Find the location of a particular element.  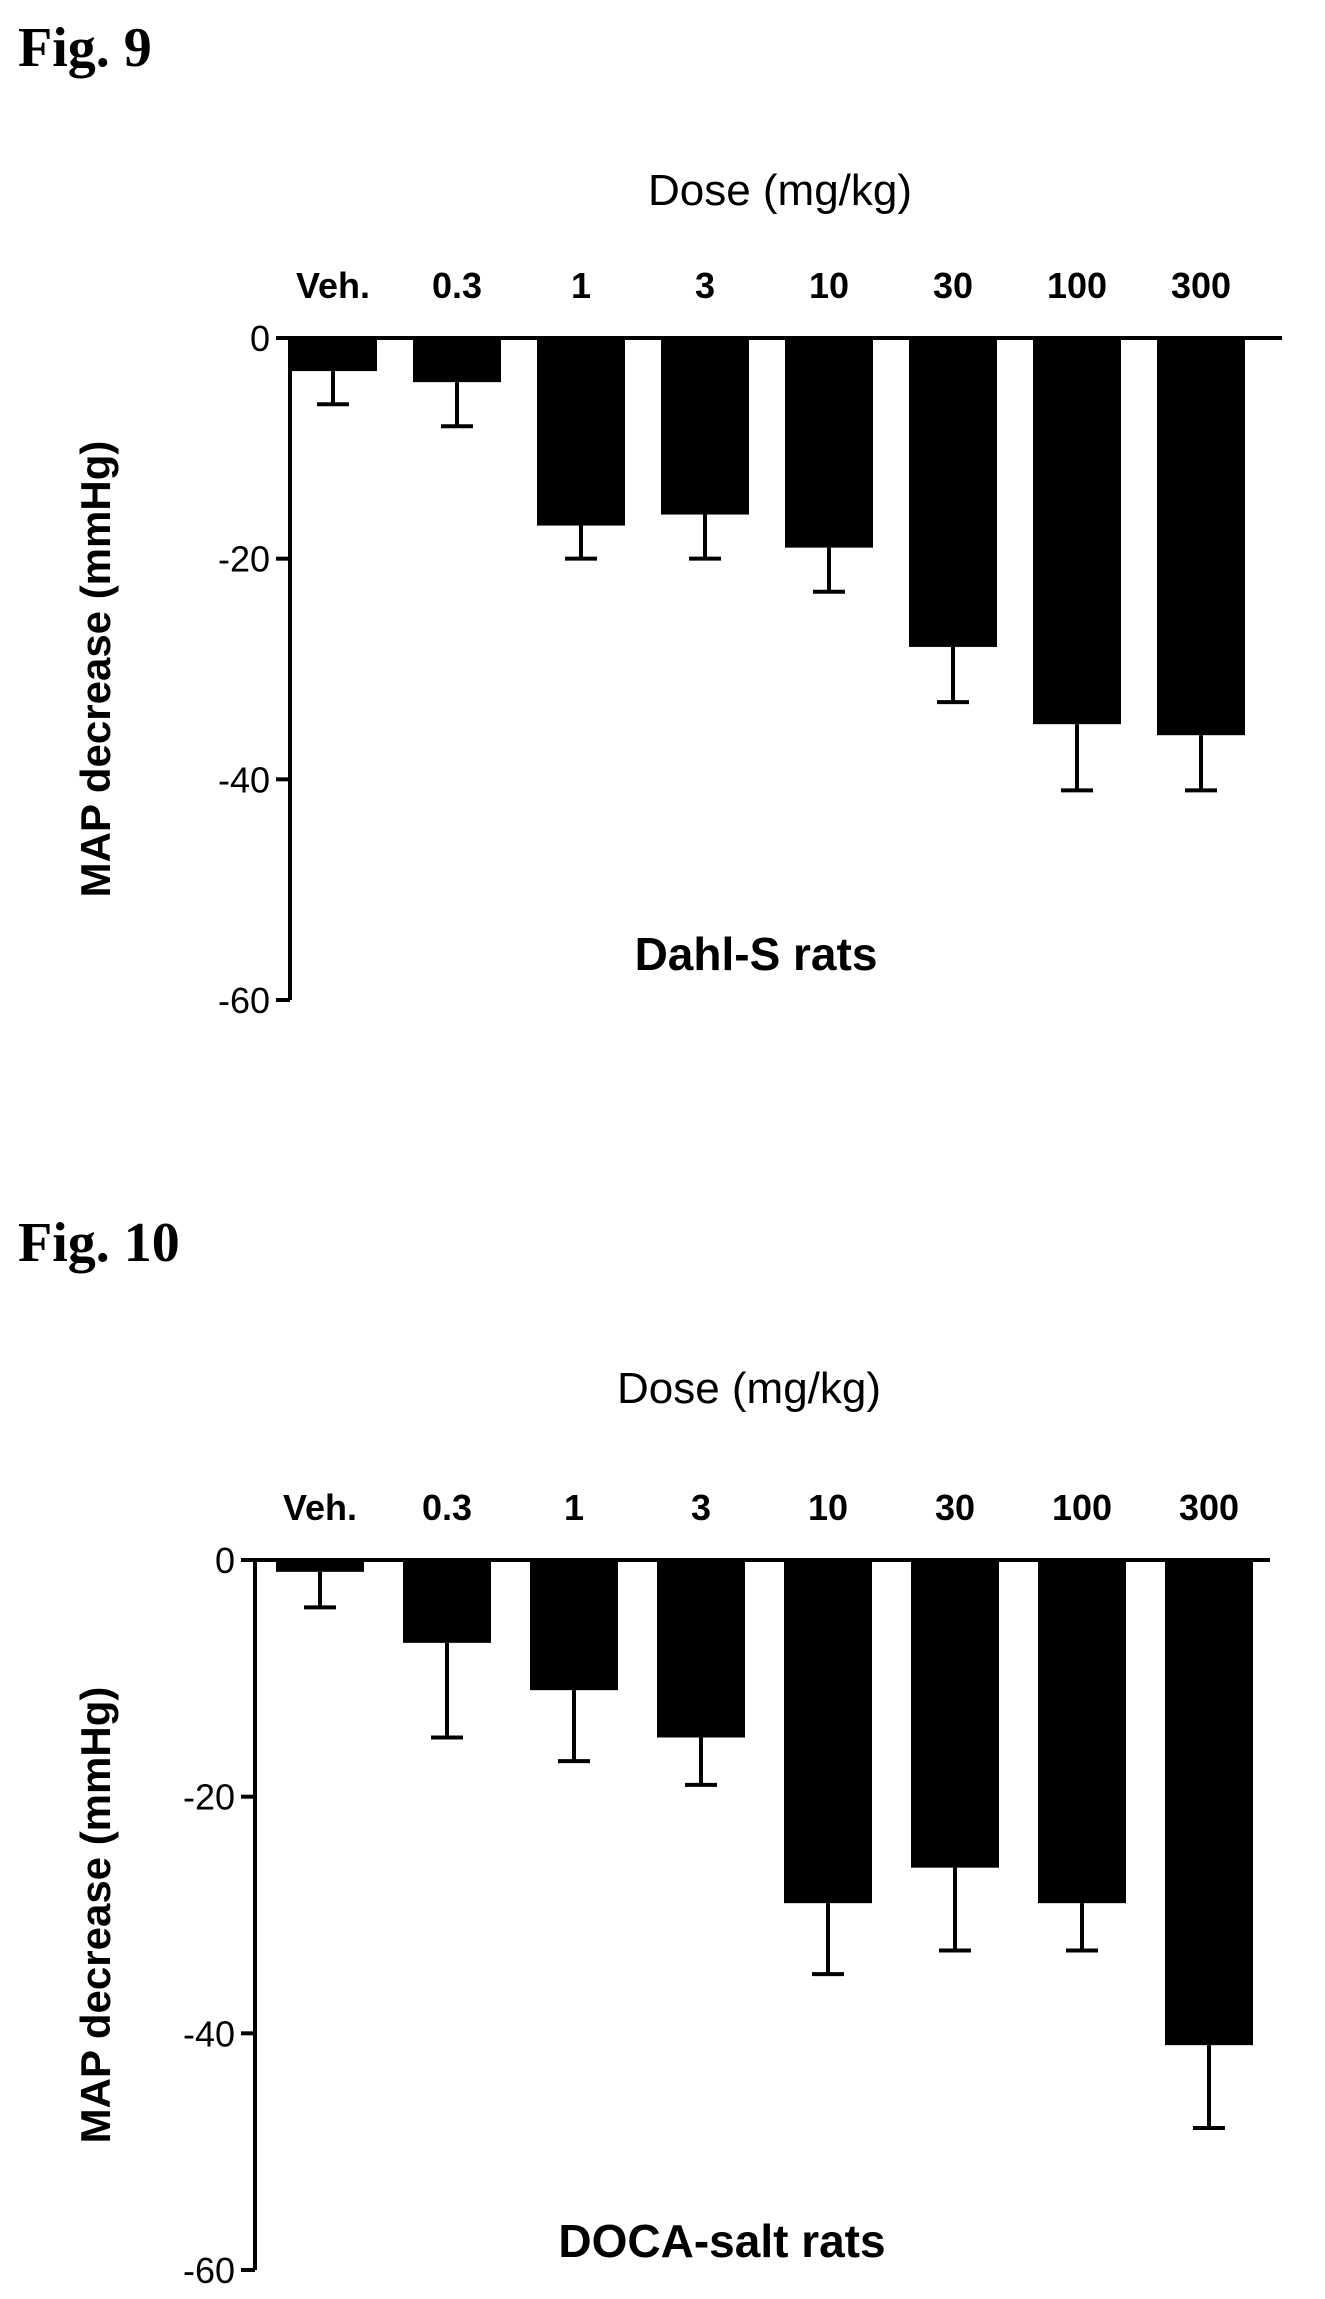

chart-annotation: Dahl-S rats is located at coordinates (756, 954).